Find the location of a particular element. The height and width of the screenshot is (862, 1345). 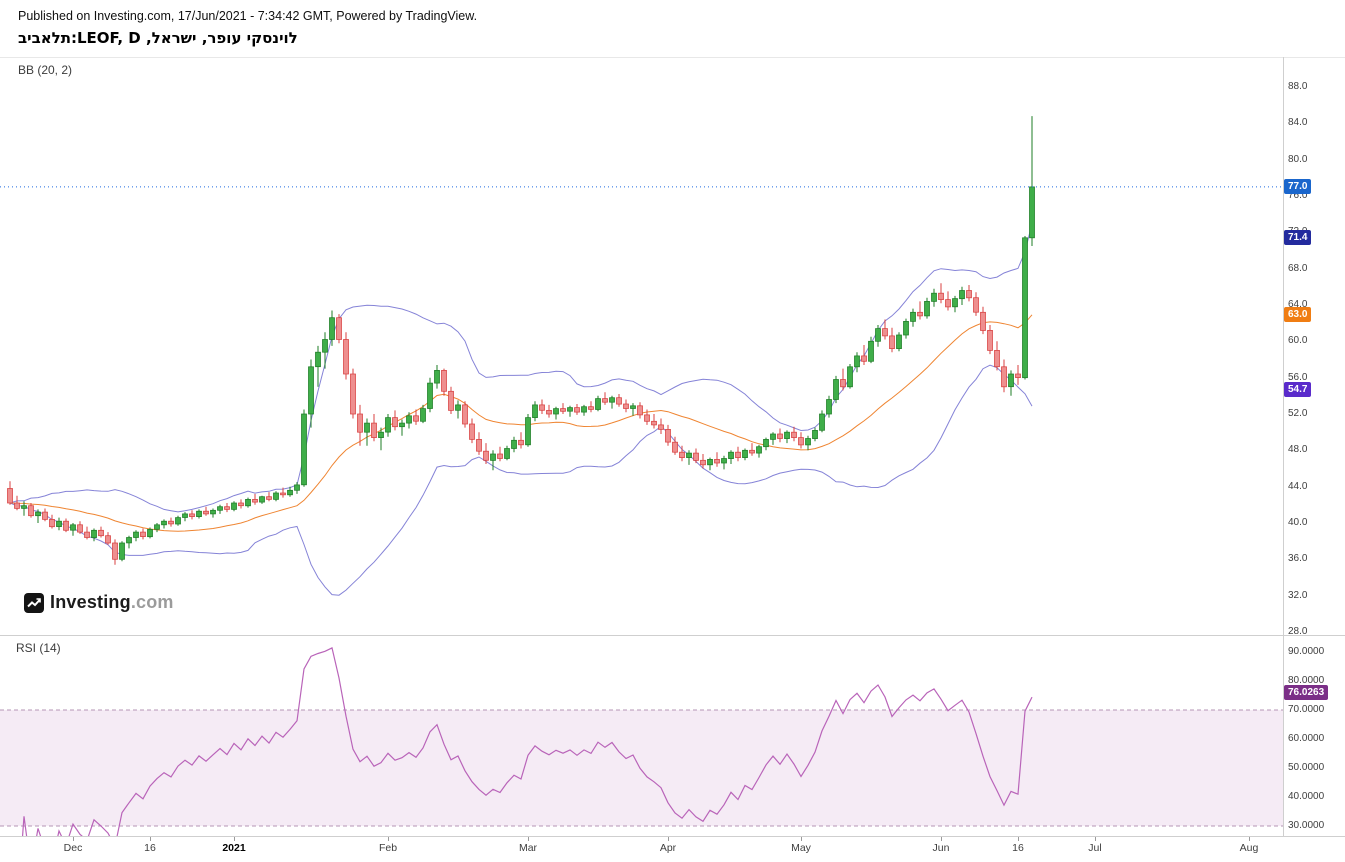

price-axis-tick: 64.0 is located at coordinates (1298, 304).